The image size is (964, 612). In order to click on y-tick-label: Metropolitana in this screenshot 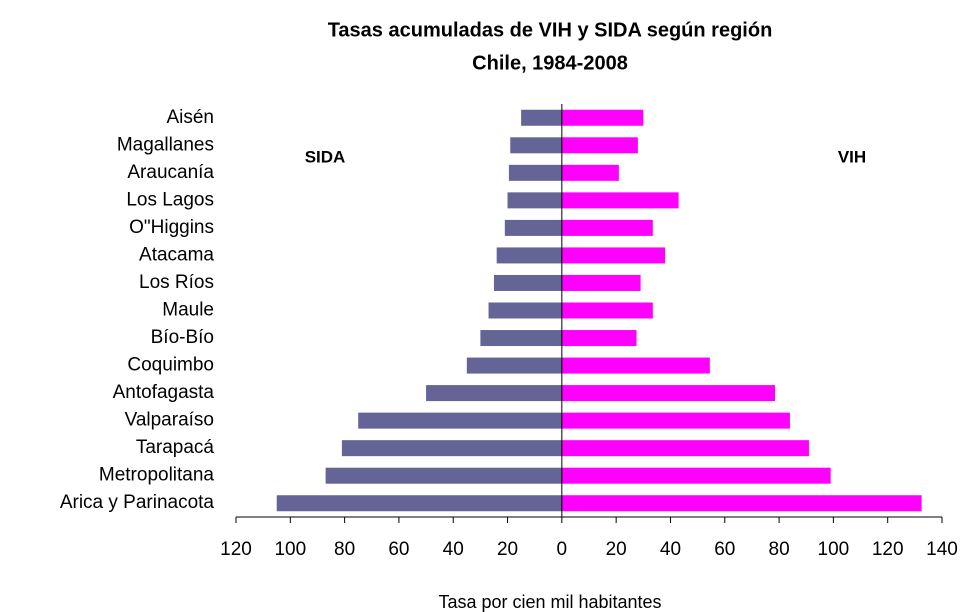, I will do `click(157, 475)`.